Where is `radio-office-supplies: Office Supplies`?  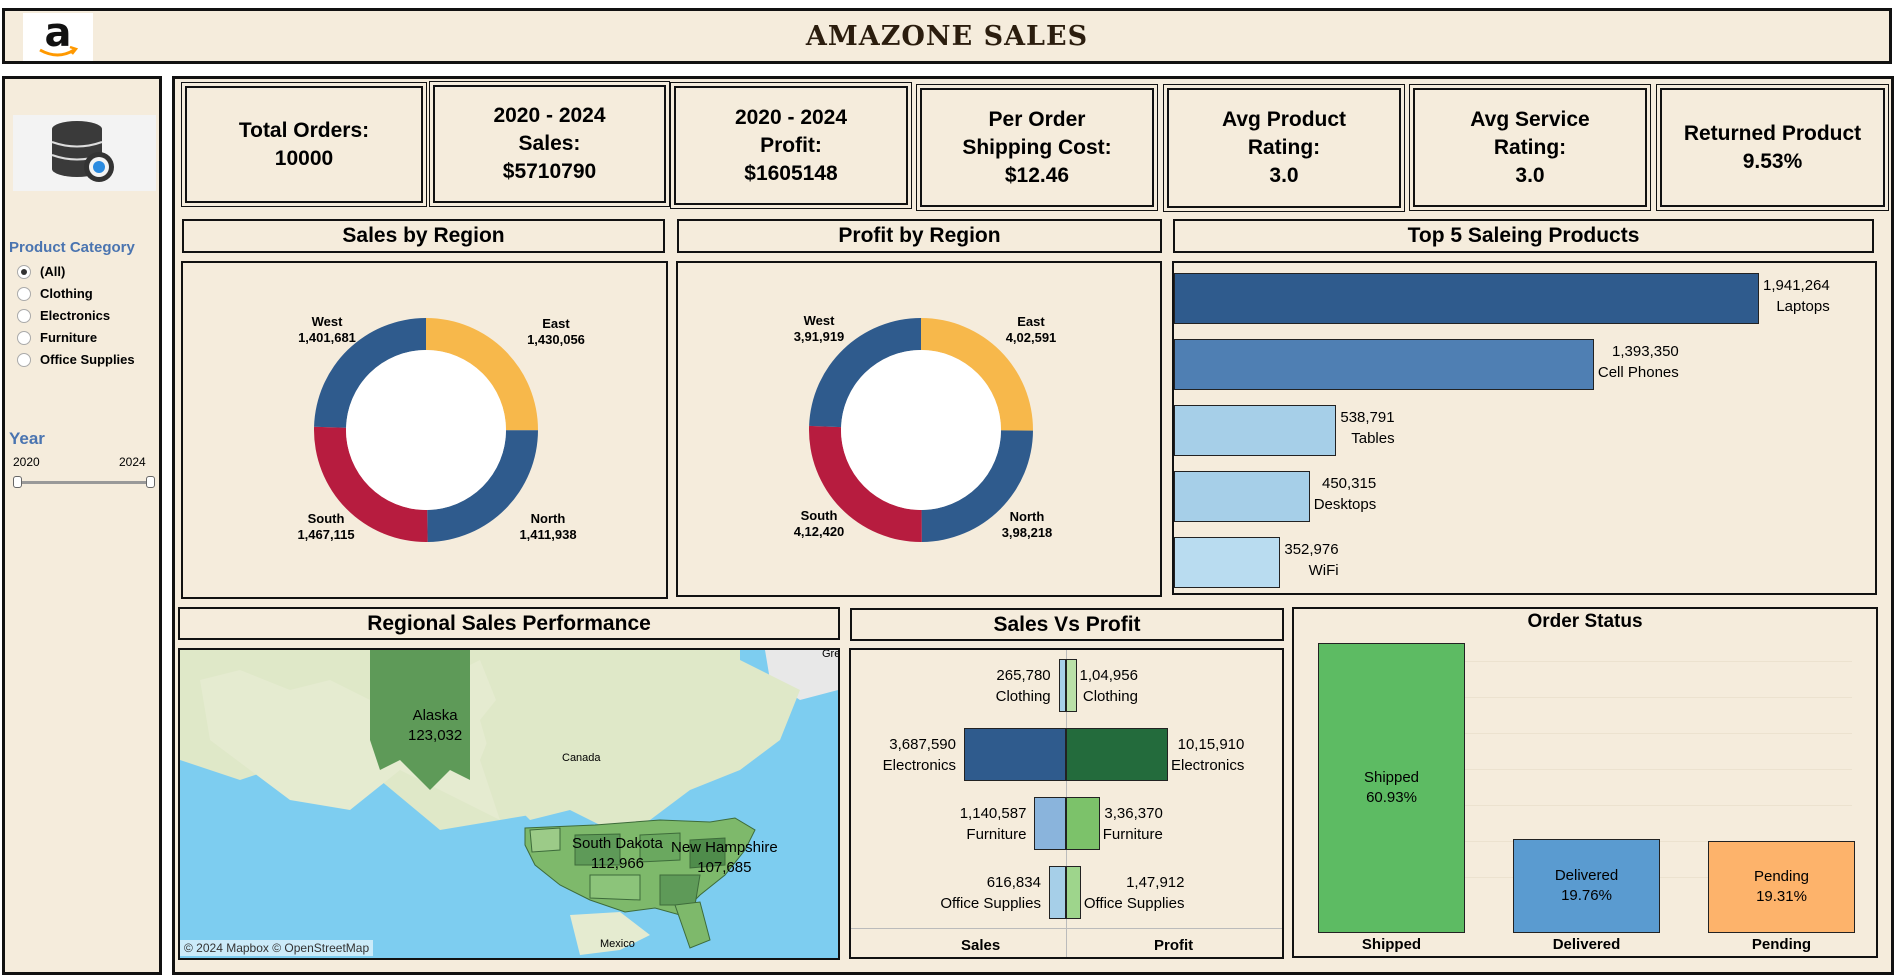
radio-office-supplies: Office Supplies is located at coordinates (76, 359).